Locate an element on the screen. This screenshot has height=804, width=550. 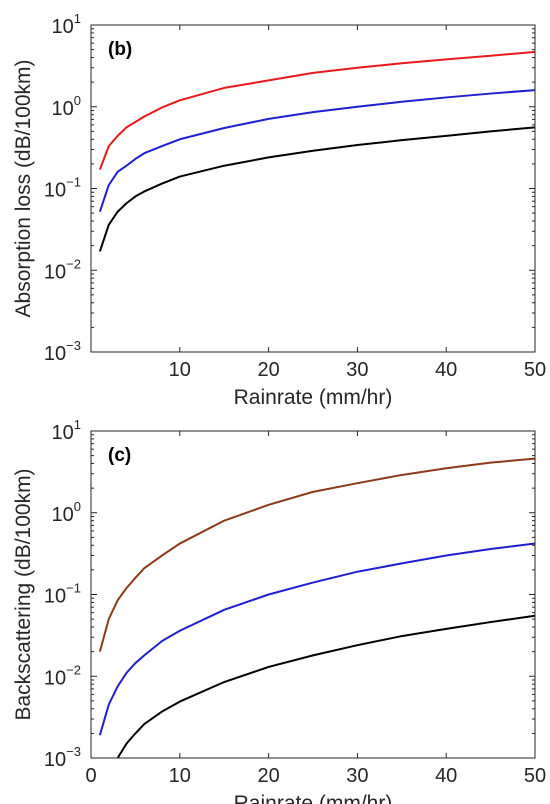
x-tick-label: 0 is located at coordinates (90, 776).